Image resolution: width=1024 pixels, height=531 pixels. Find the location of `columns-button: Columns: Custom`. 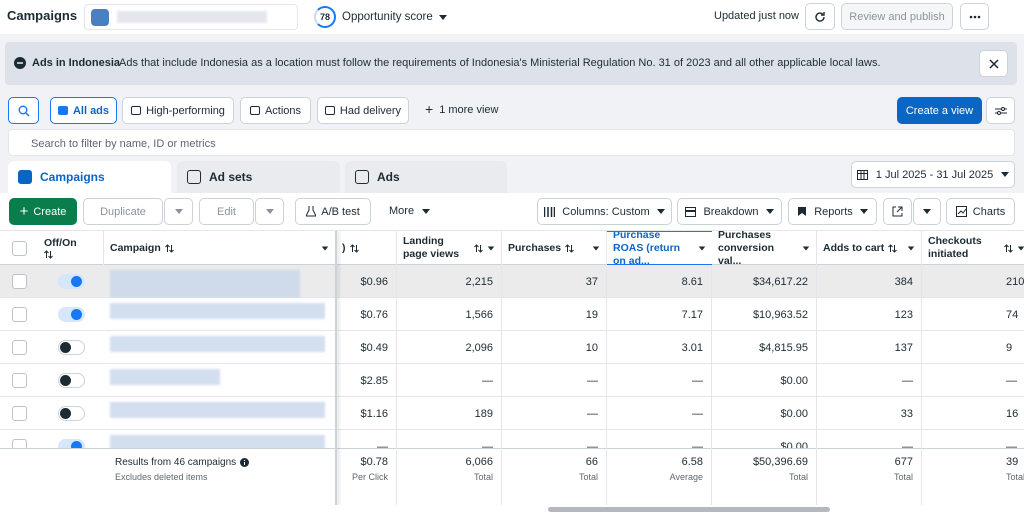

columns-button: Columns: Custom is located at coordinates (604, 211).